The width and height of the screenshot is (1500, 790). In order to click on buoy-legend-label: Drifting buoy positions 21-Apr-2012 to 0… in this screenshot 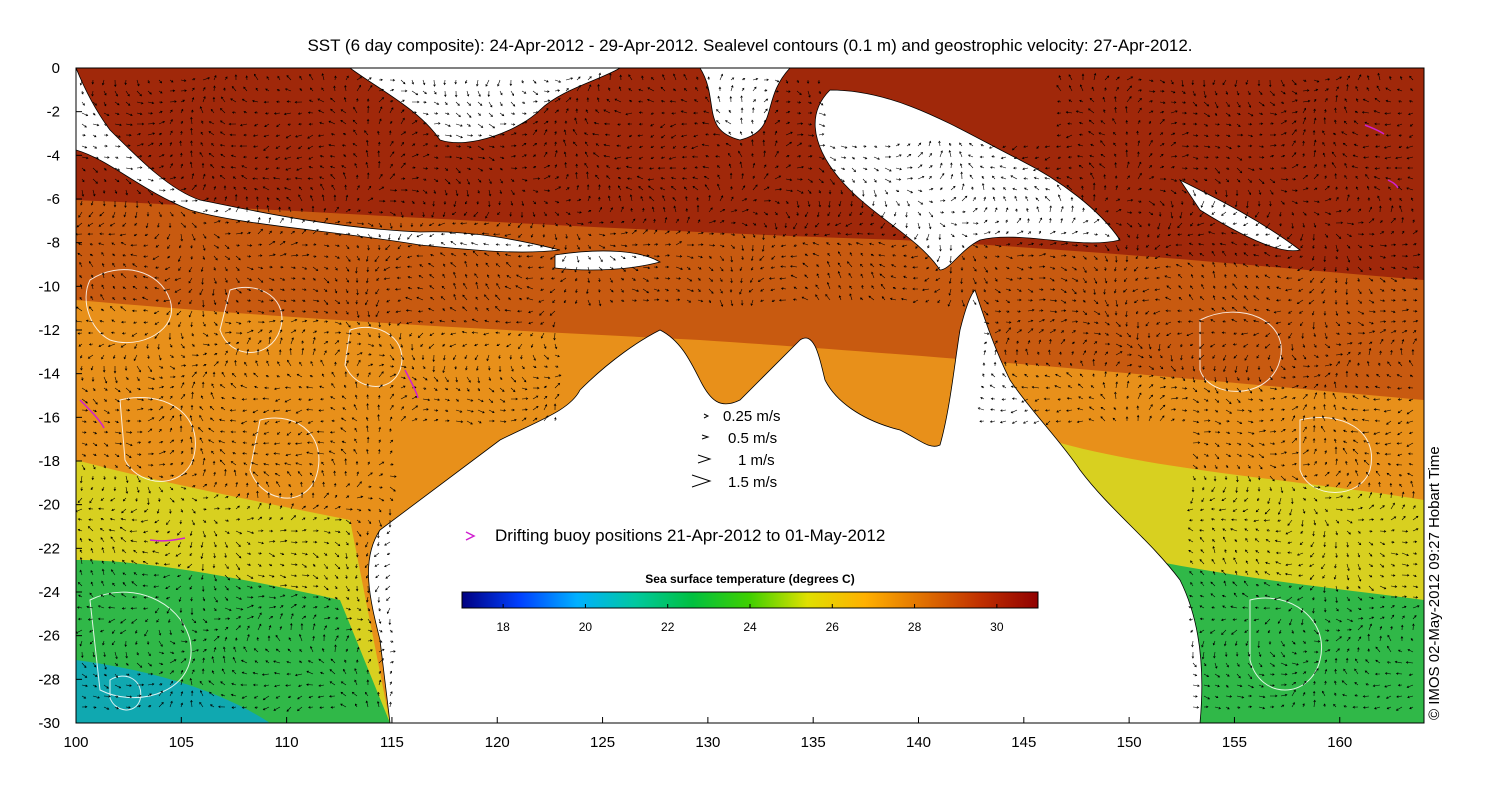, I will do `click(690, 535)`.